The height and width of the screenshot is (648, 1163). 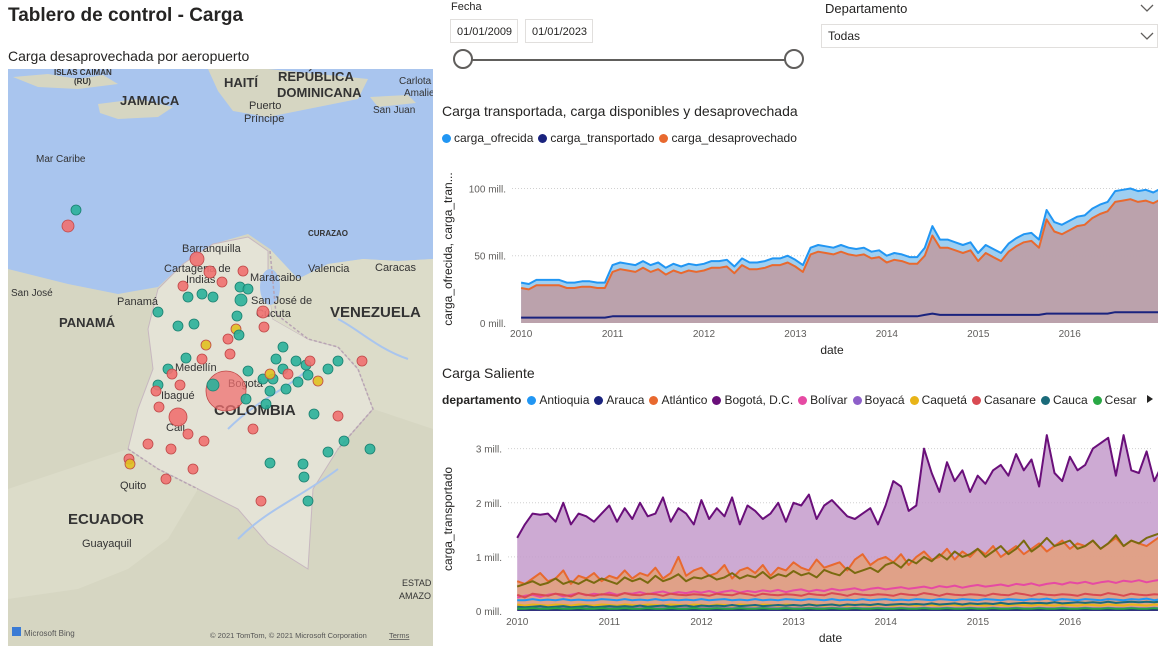 I want to click on legend-item: Cesar, so click(x=1114, y=400).